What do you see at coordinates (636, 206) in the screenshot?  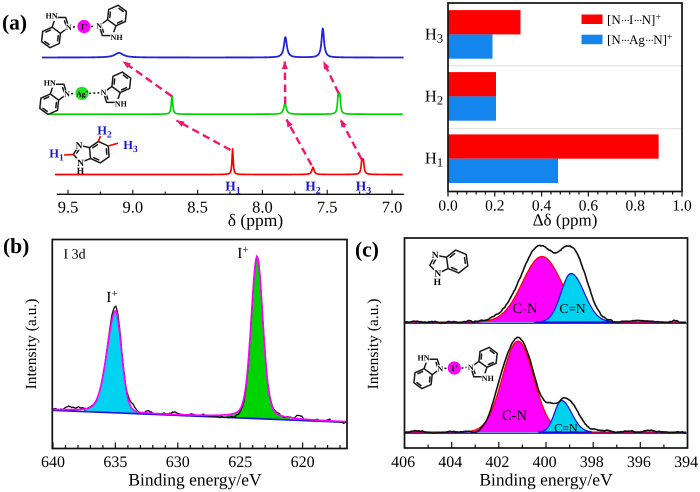 I see `svg-text: 0.8` at bounding box center [636, 206].